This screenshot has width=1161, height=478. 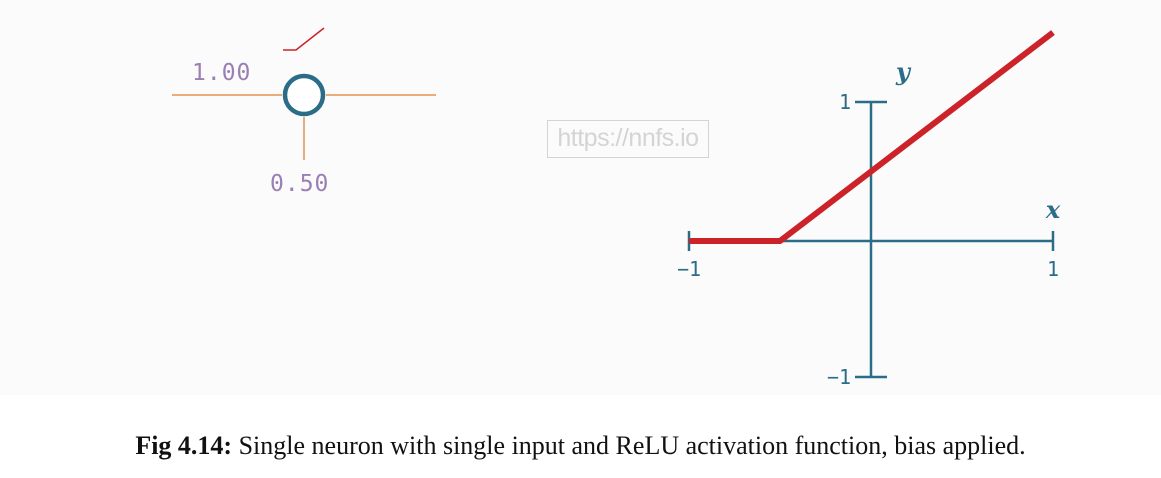 I want to click on y-axis-label: y, so click(x=903, y=71).